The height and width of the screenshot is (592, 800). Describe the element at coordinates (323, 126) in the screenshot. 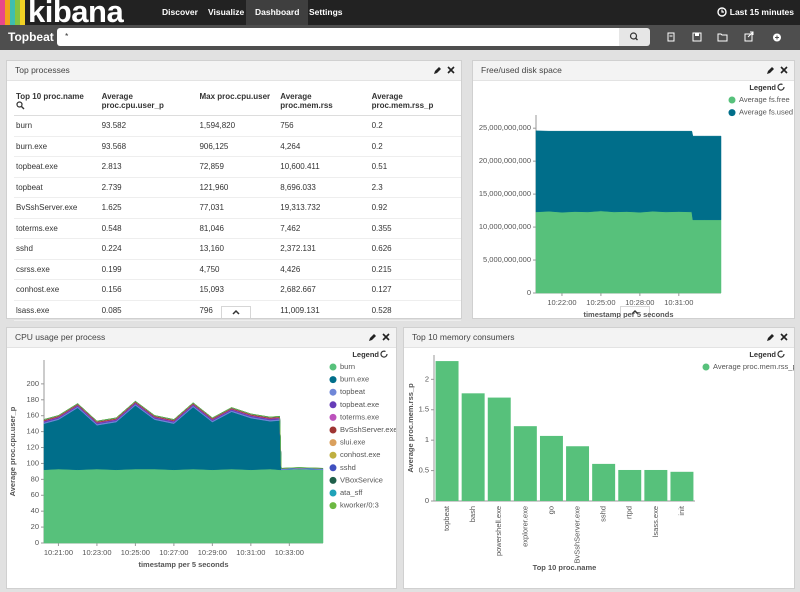

I see `table-cell: 756` at that location.